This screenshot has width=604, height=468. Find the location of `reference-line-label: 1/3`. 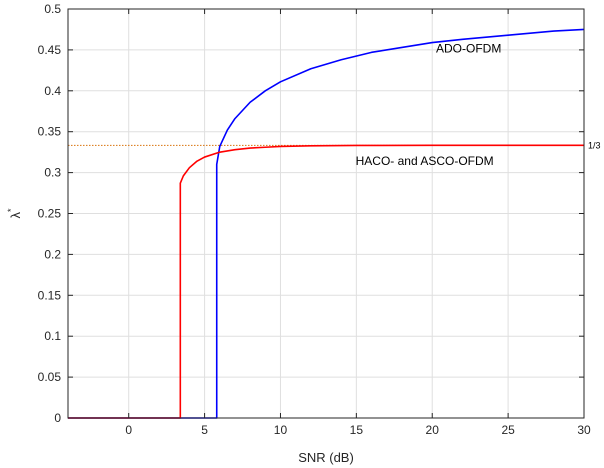

reference-line-label: 1/3 is located at coordinates (594, 145).